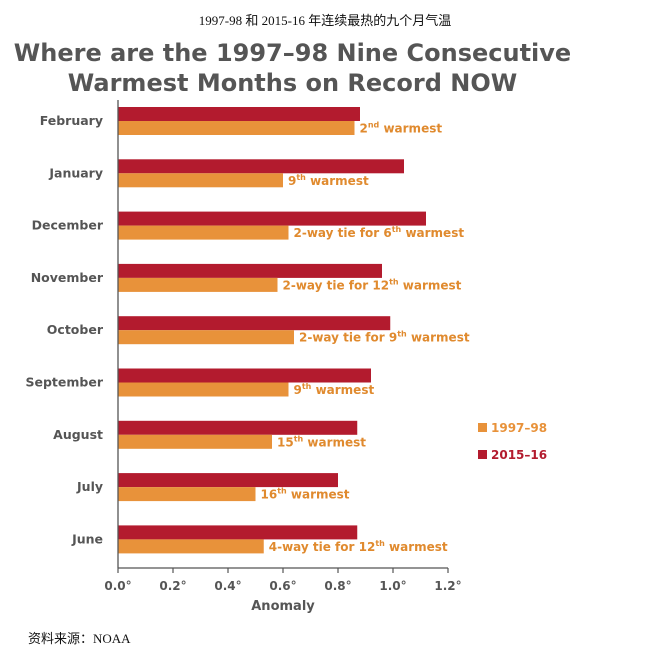 This screenshot has height=649, width=650. What do you see at coordinates (261, 166) in the screenshot?
I see `bar-2015-16-january` at bounding box center [261, 166].